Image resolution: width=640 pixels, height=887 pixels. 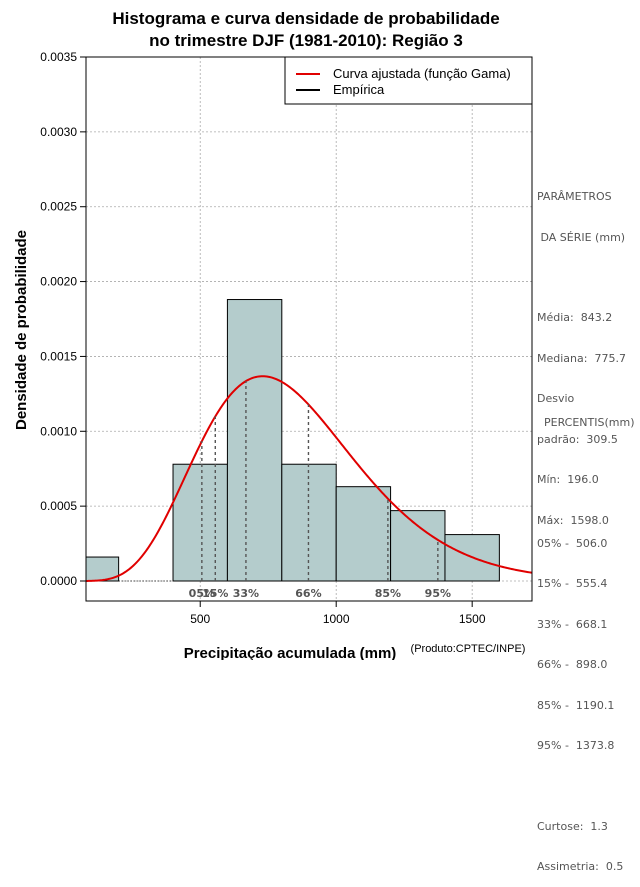 I want to click on y-tick-label-5: 0.0025, so click(x=58, y=207).